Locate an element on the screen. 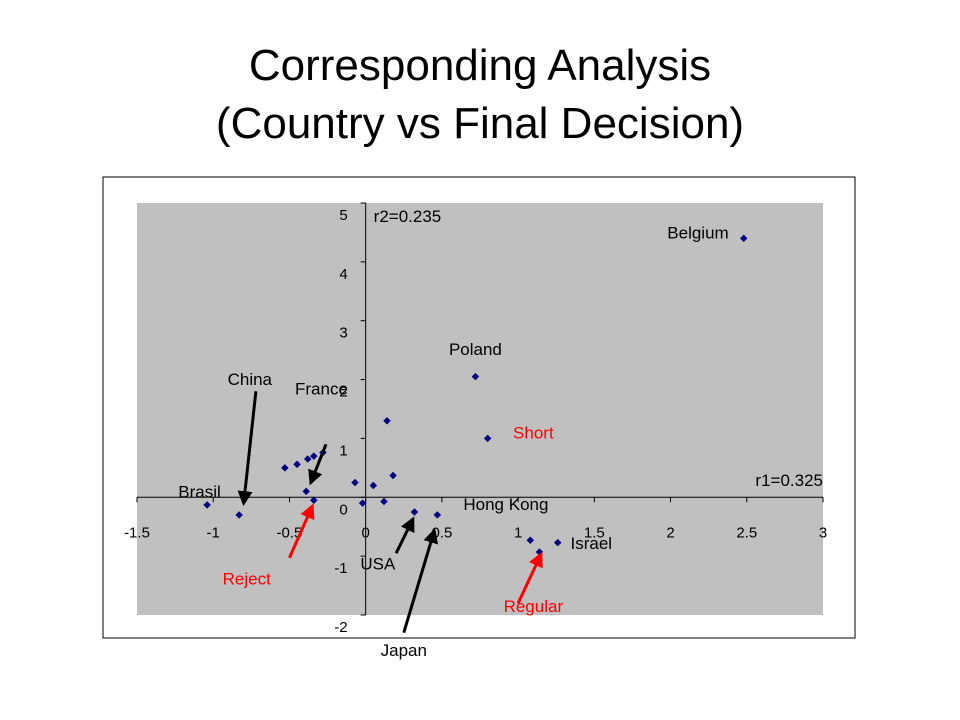 The width and height of the screenshot is (960, 720). label-israel: Israel is located at coordinates (591, 543).